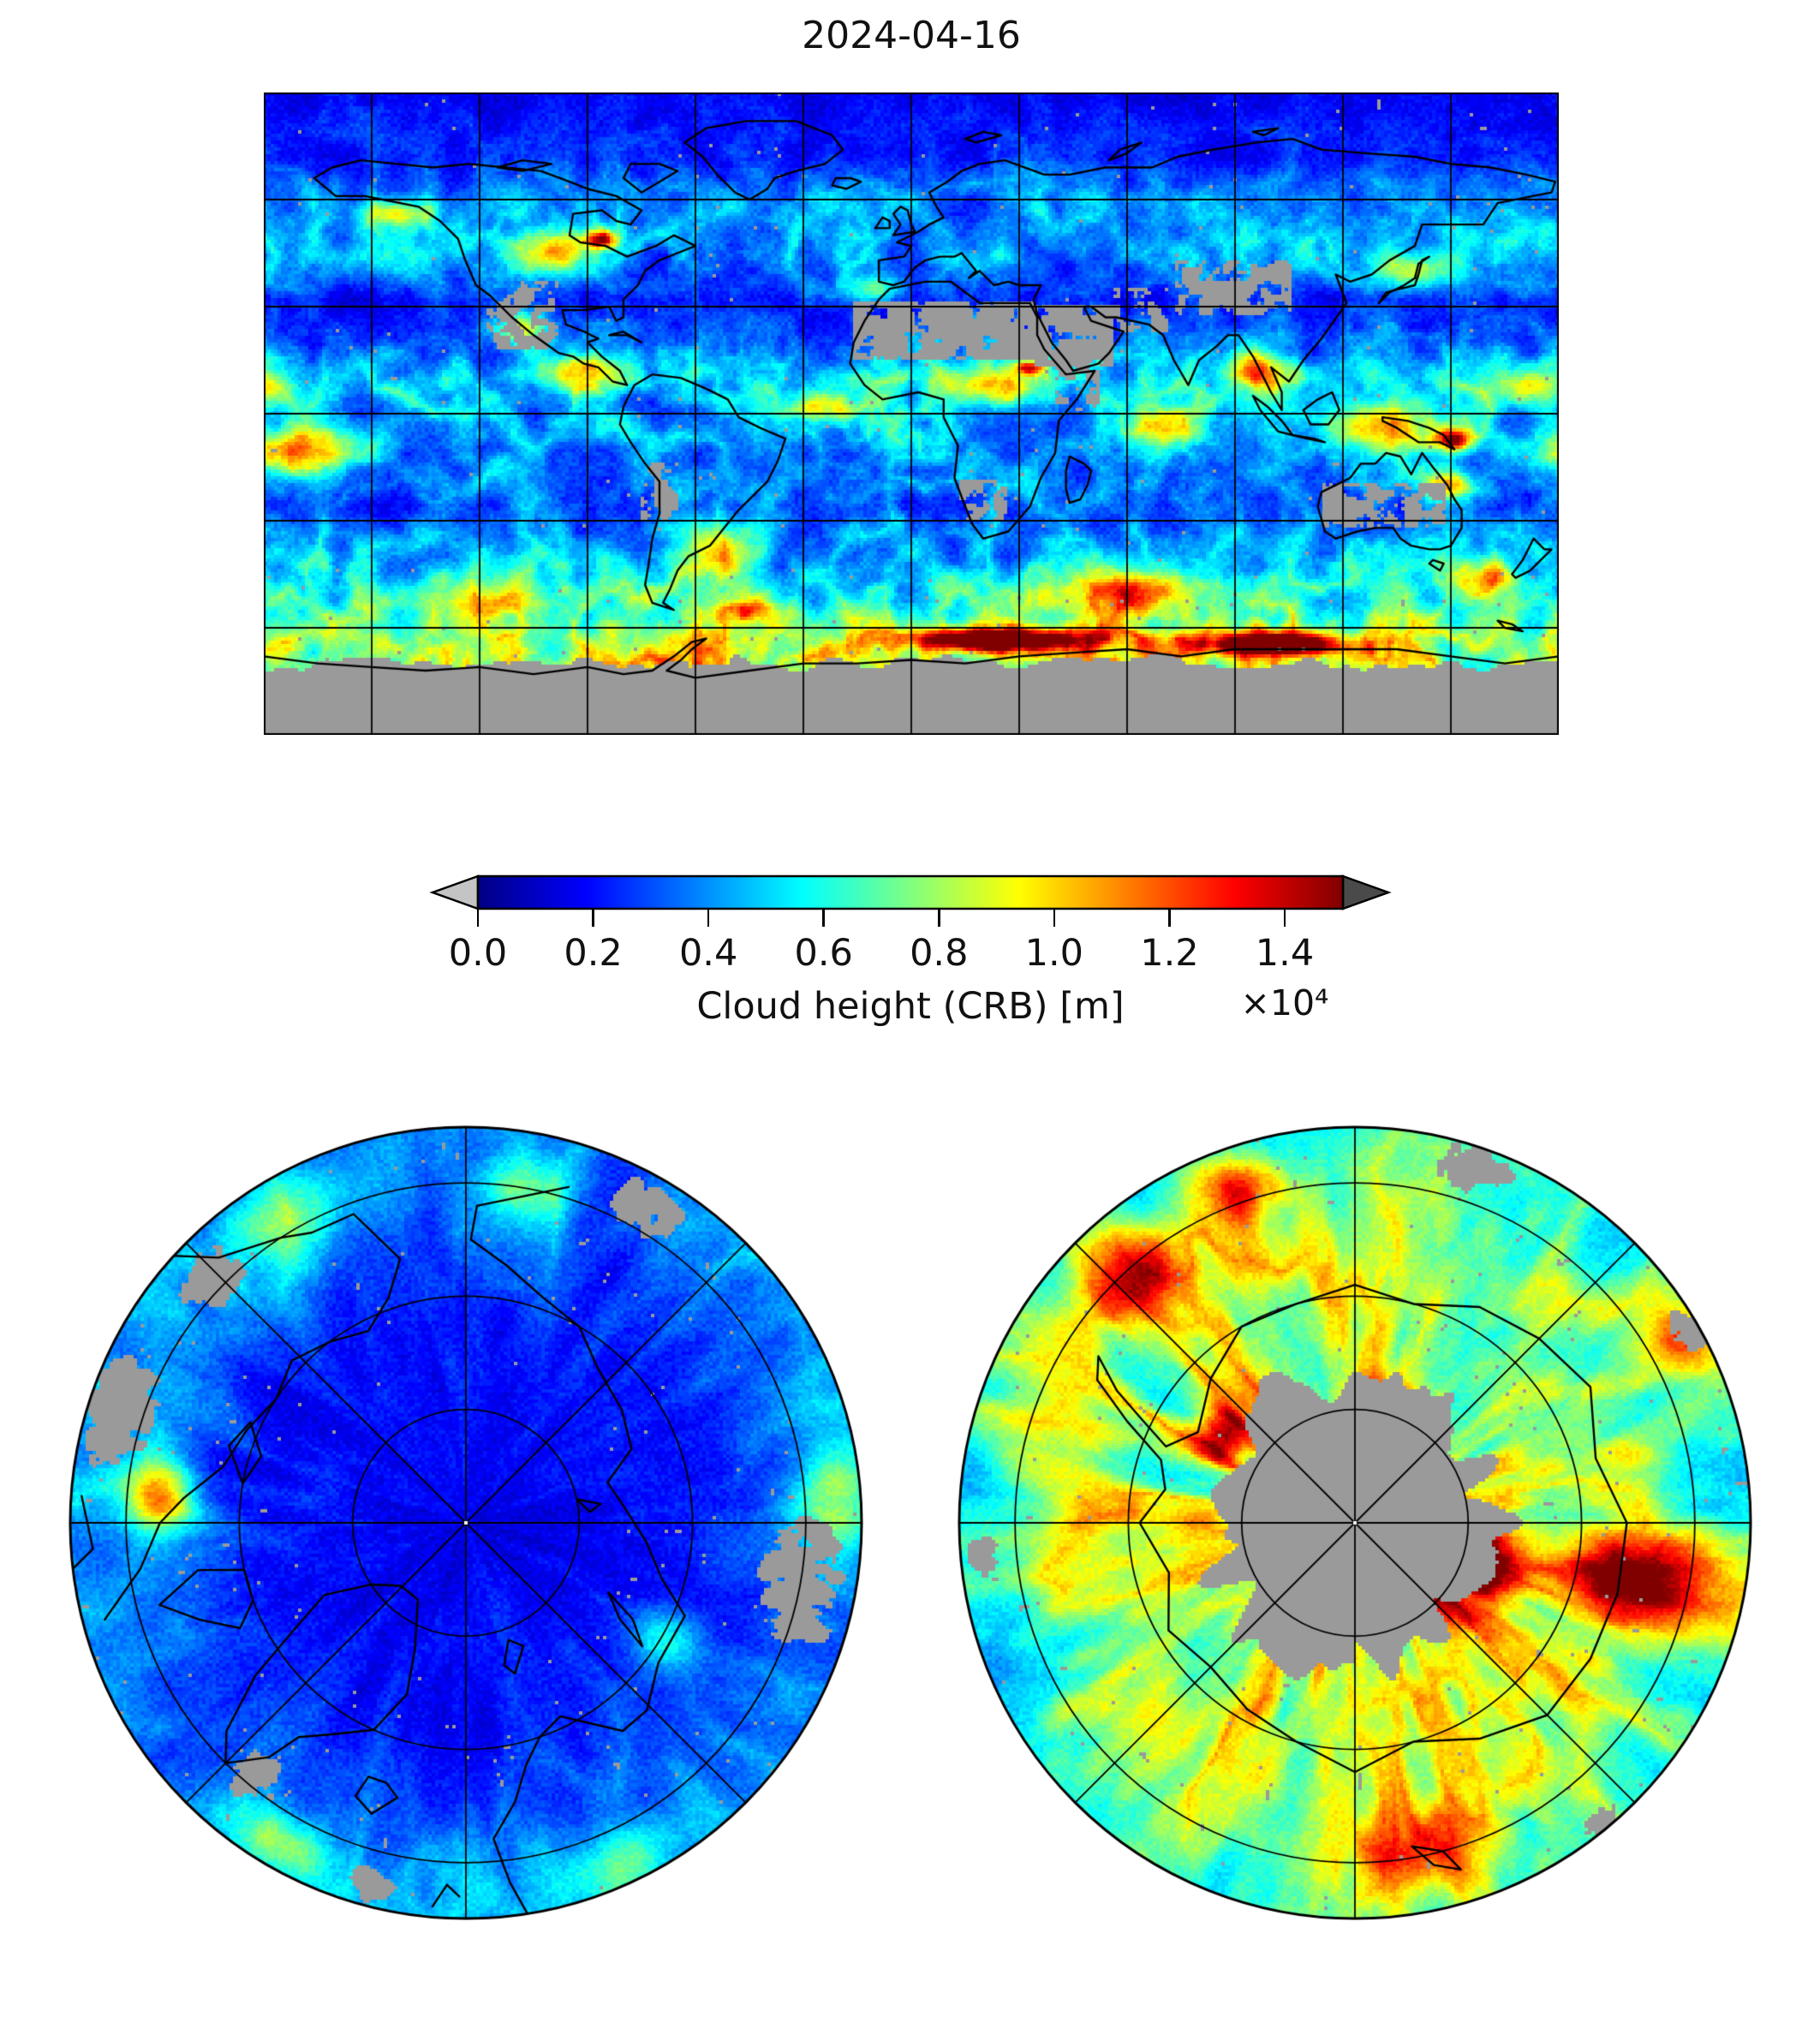 The width and height of the screenshot is (1820, 2023). What do you see at coordinates (1367, 892) in the screenshot?
I see `colorbar-over-arrow` at bounding box center [1367, 892].